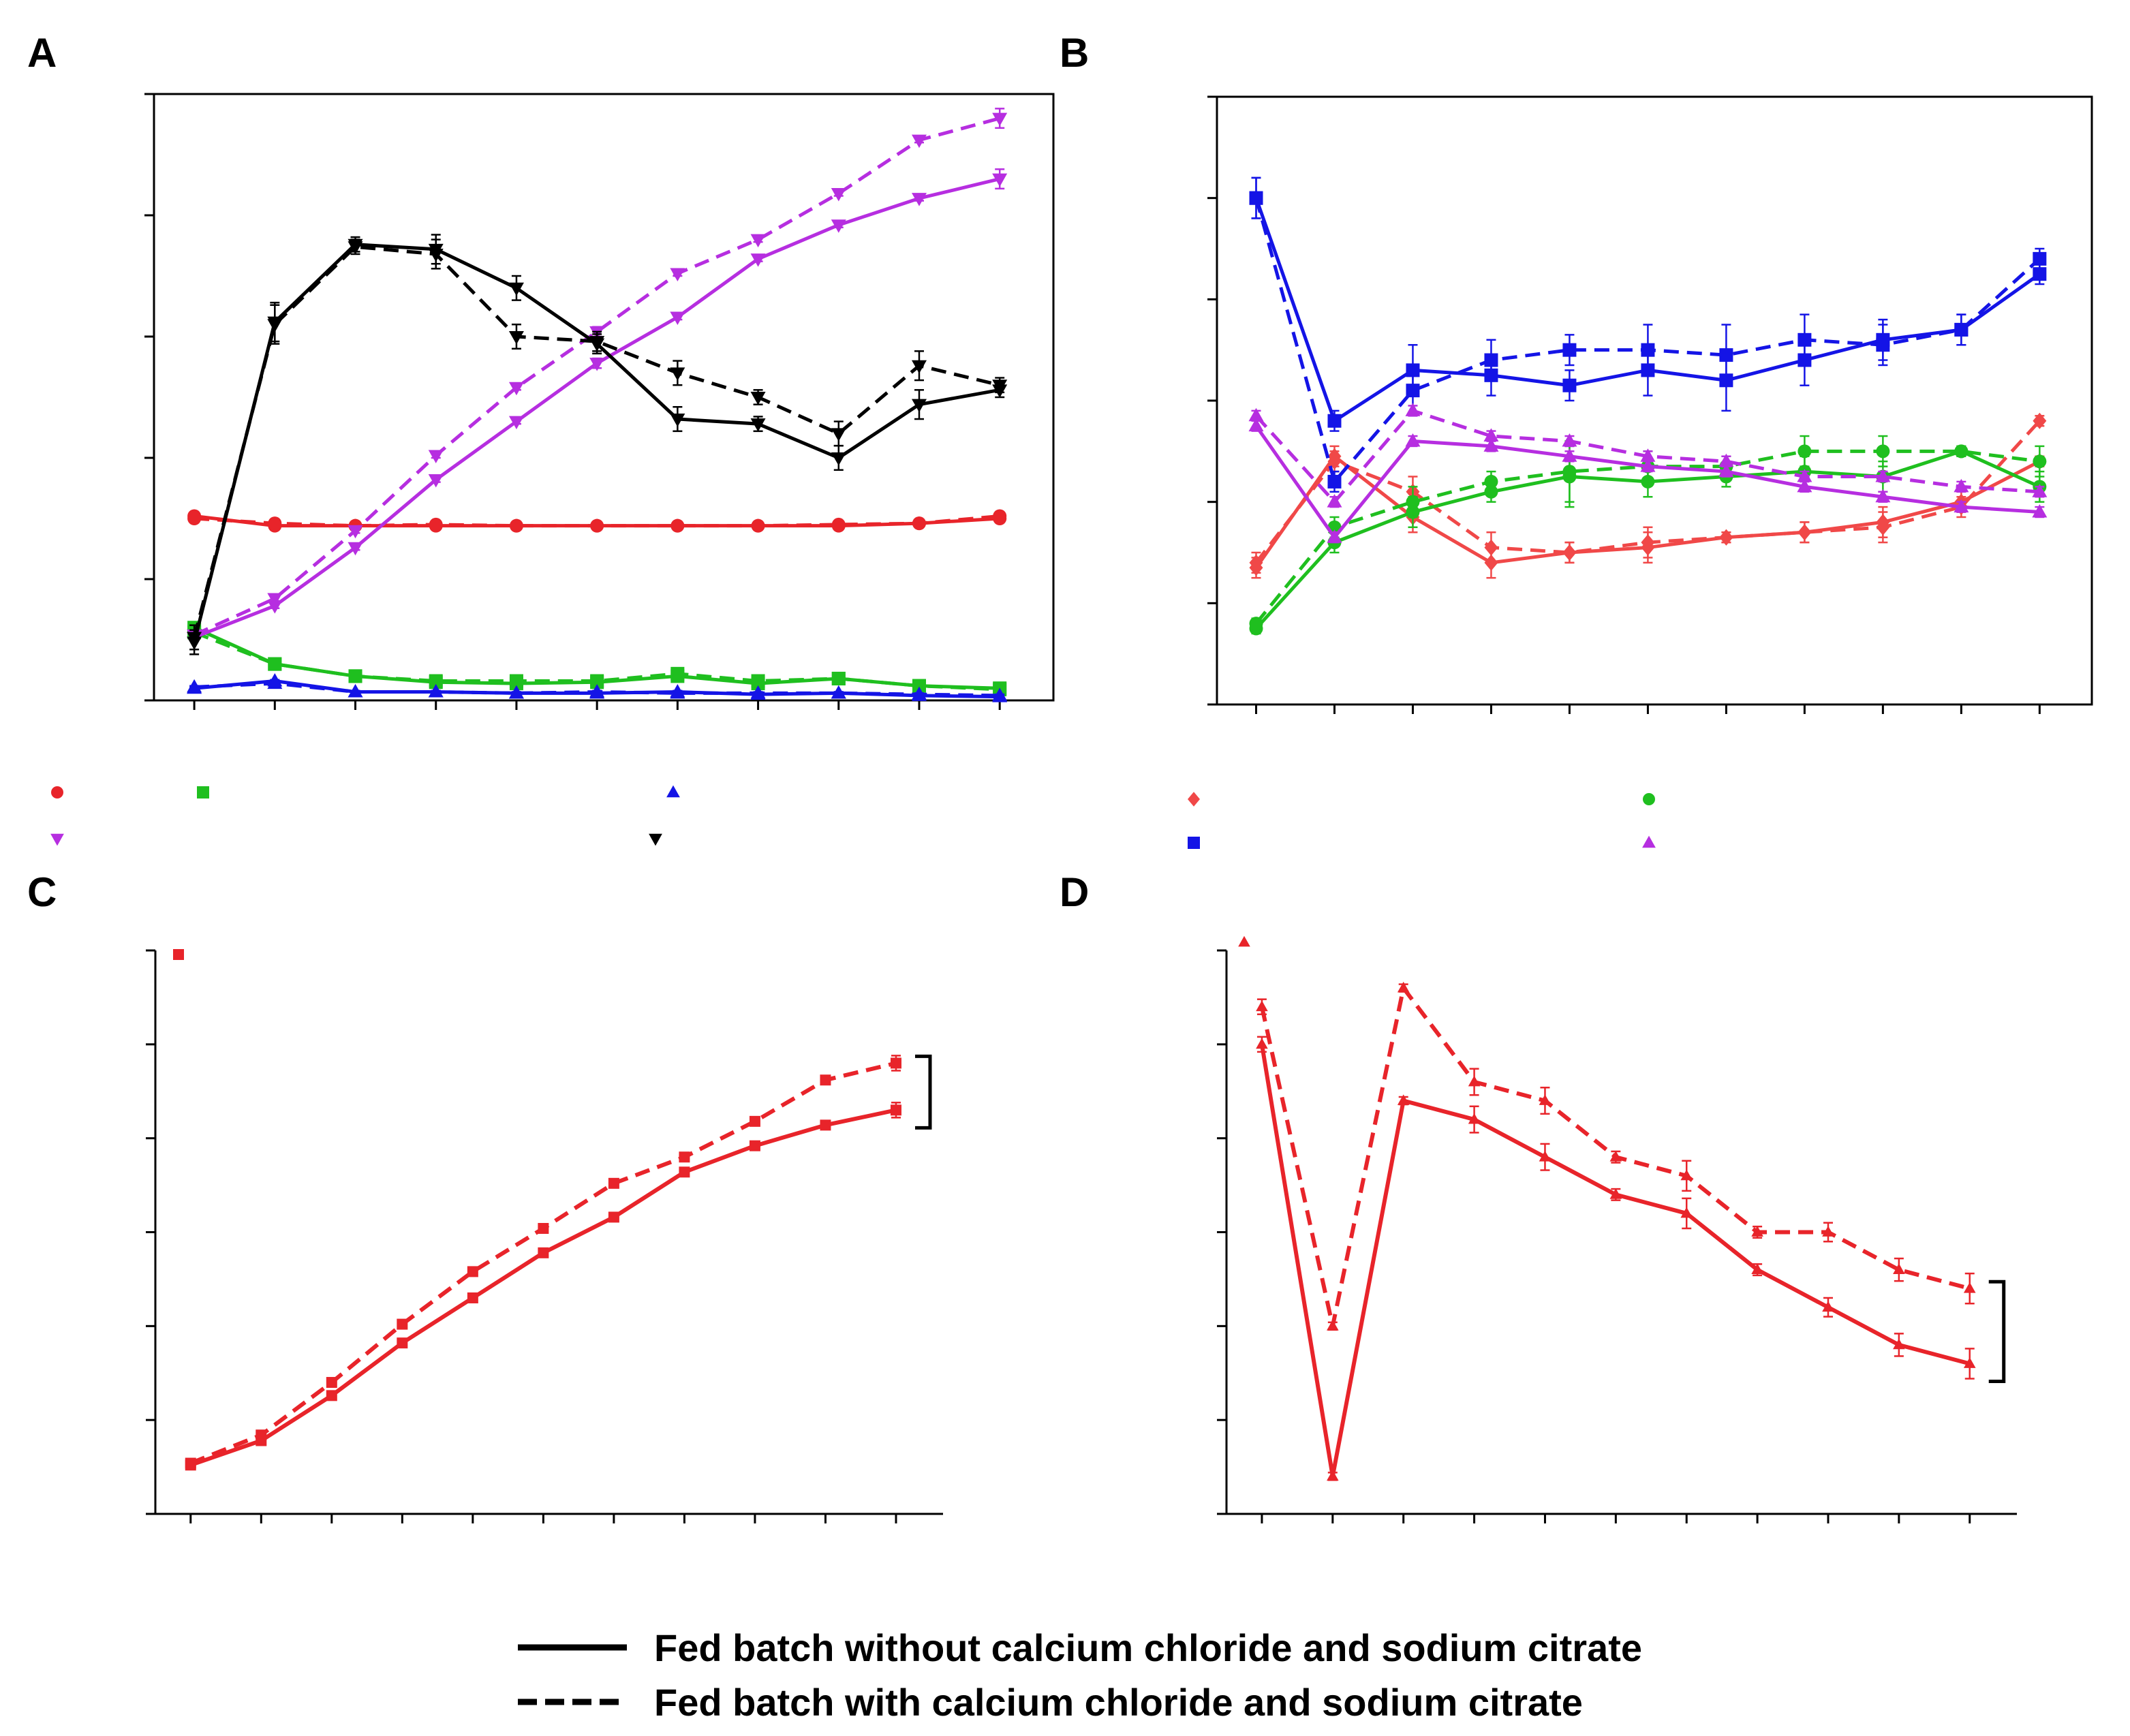 The image size is (2130, 1736). What do you see at coordinates (1615, 1261) in the screenshot?
I see `panel-d-c1a-ratio-solid-line` at bounding box center [1615, 1261].